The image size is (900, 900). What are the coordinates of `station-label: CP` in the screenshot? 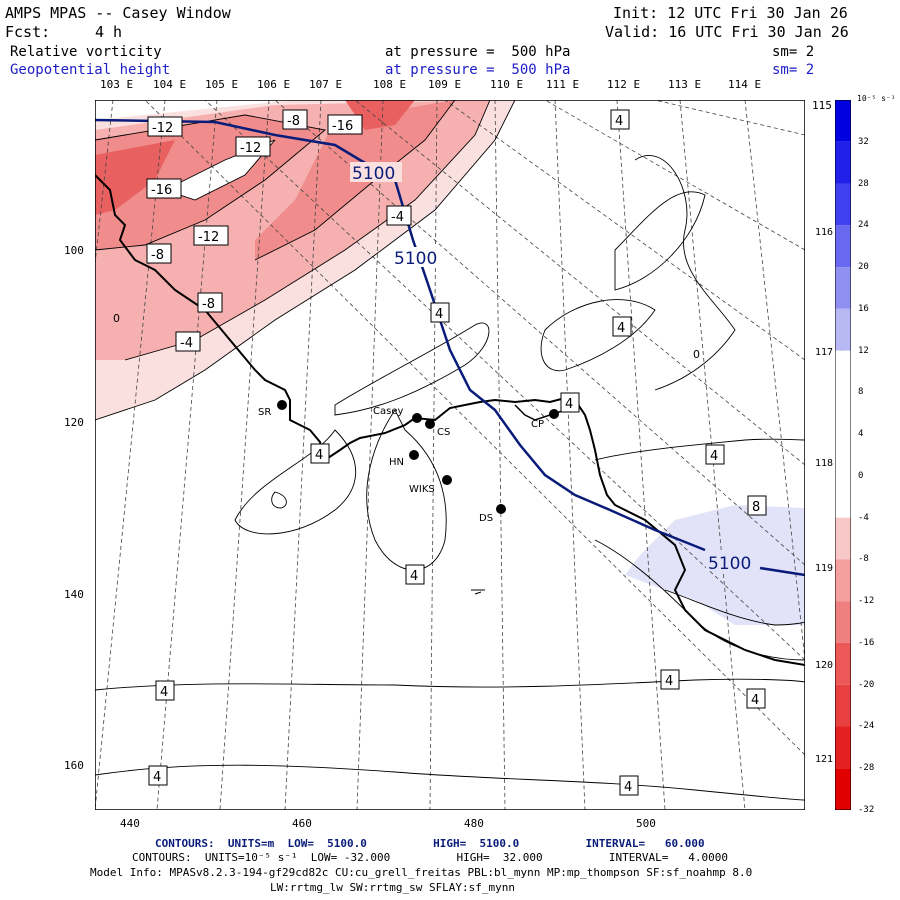 It's located at (537, 424).